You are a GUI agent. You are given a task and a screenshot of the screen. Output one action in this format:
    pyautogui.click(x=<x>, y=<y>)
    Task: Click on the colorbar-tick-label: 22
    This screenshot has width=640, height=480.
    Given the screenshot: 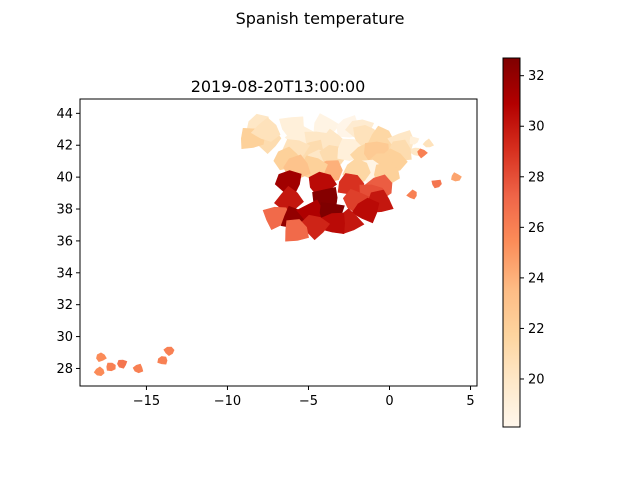 What is the action you would take?
    pyautogui.click(x=536, y=329)
    